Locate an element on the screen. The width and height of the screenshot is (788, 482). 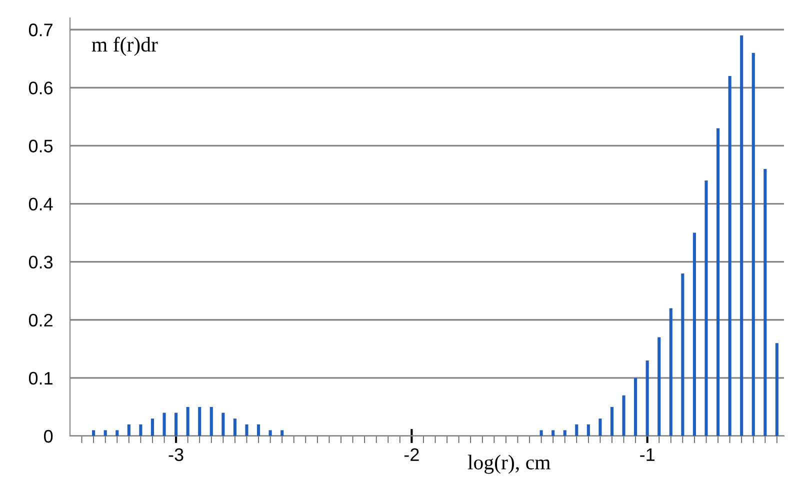
y-axis-title: m f(r)dr is located at coordinates (125, 46).